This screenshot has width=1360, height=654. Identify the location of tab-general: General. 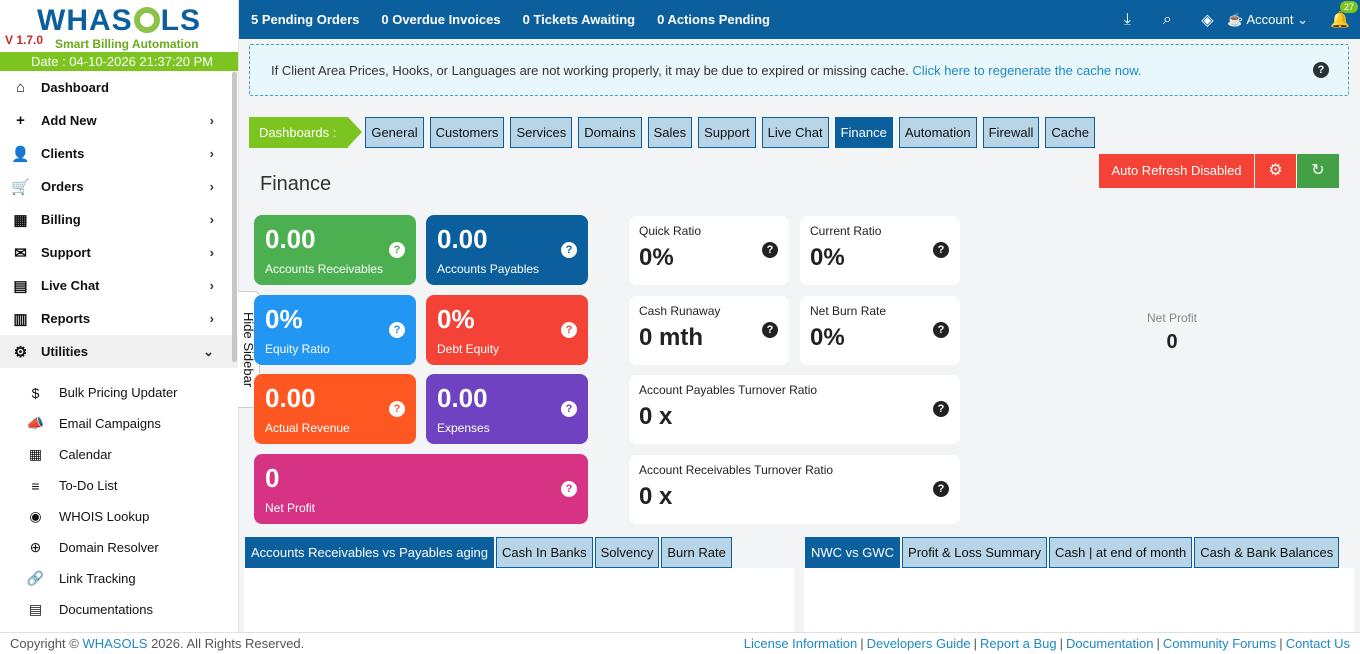
(394, 132).